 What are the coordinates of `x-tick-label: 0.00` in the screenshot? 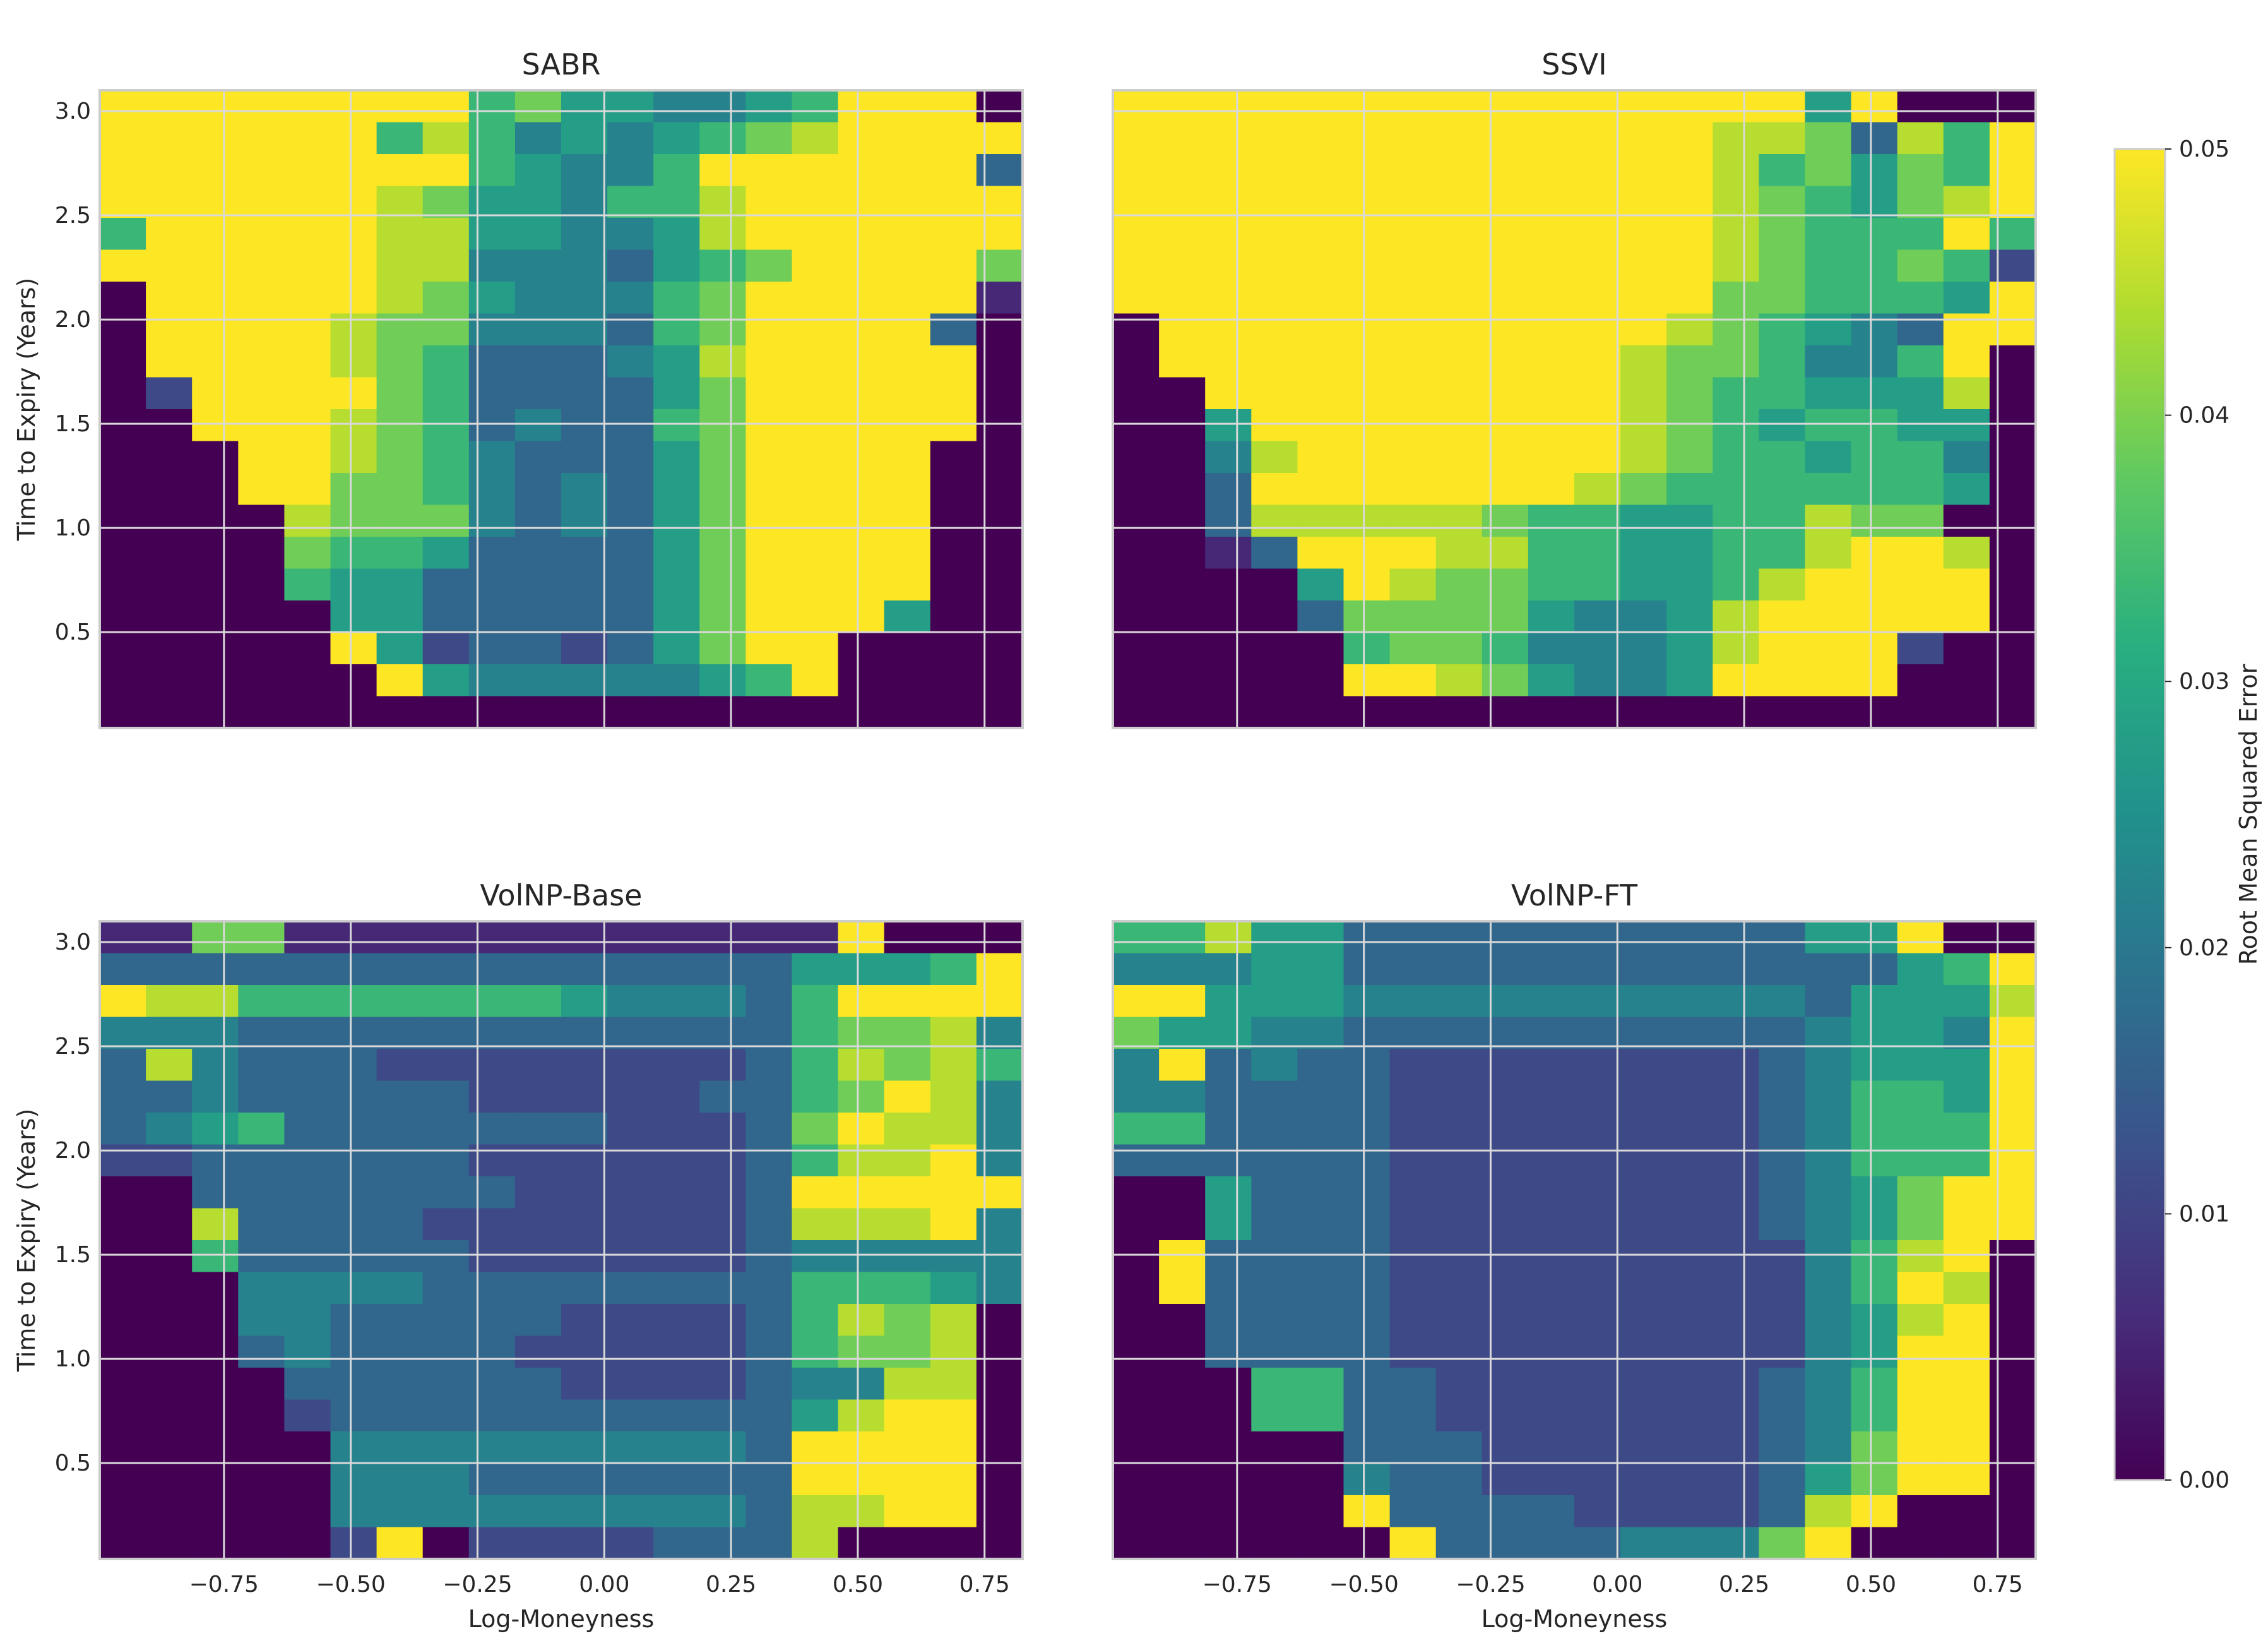 It's located at (604, 1584).